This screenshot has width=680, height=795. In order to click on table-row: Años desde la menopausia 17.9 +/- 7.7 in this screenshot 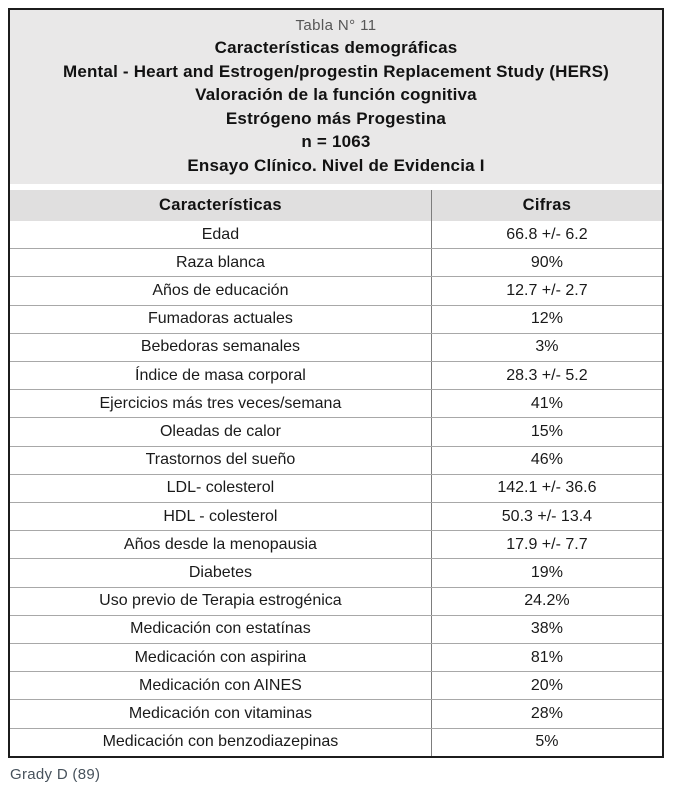, I will do `click(336, 544)`.